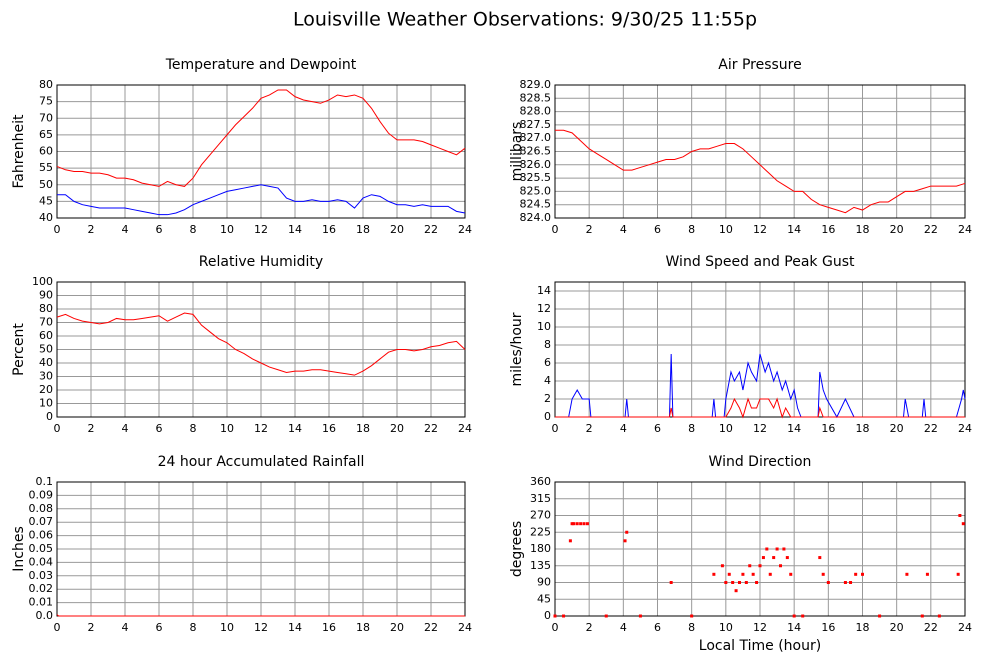  What do you see at coordinates (517, 349) in the screenshot?
I see `y-axis-label: miles/hour` at bounding box center [517, 349].